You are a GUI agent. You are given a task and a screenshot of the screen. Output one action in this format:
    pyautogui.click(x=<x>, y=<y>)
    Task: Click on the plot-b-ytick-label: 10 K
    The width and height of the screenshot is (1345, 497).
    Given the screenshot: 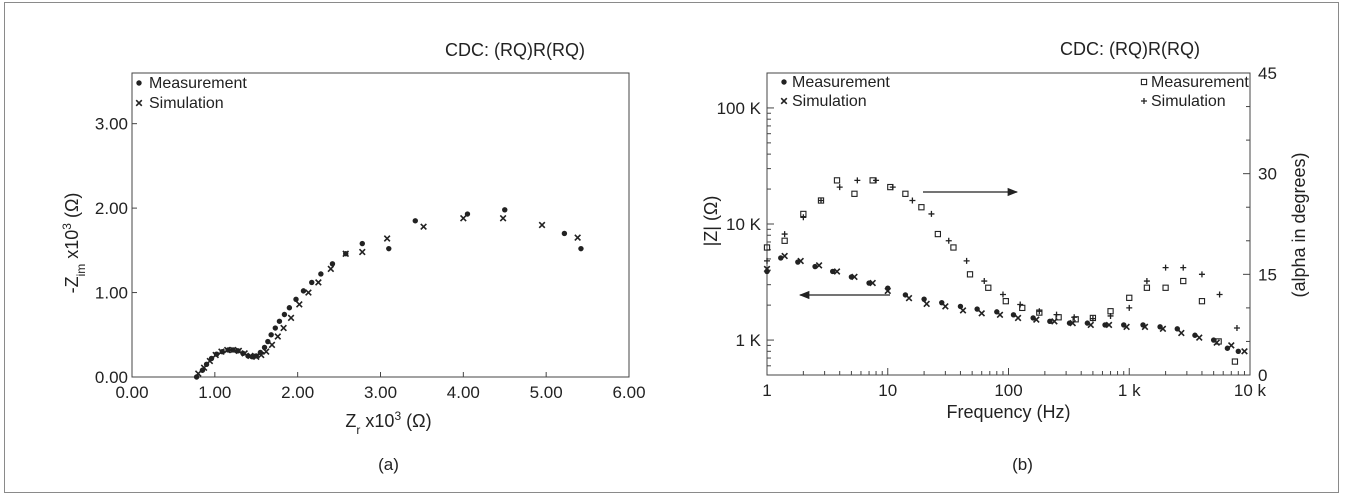 What is the action you would take?
    pyautogui.click(x=744, y=224)
    